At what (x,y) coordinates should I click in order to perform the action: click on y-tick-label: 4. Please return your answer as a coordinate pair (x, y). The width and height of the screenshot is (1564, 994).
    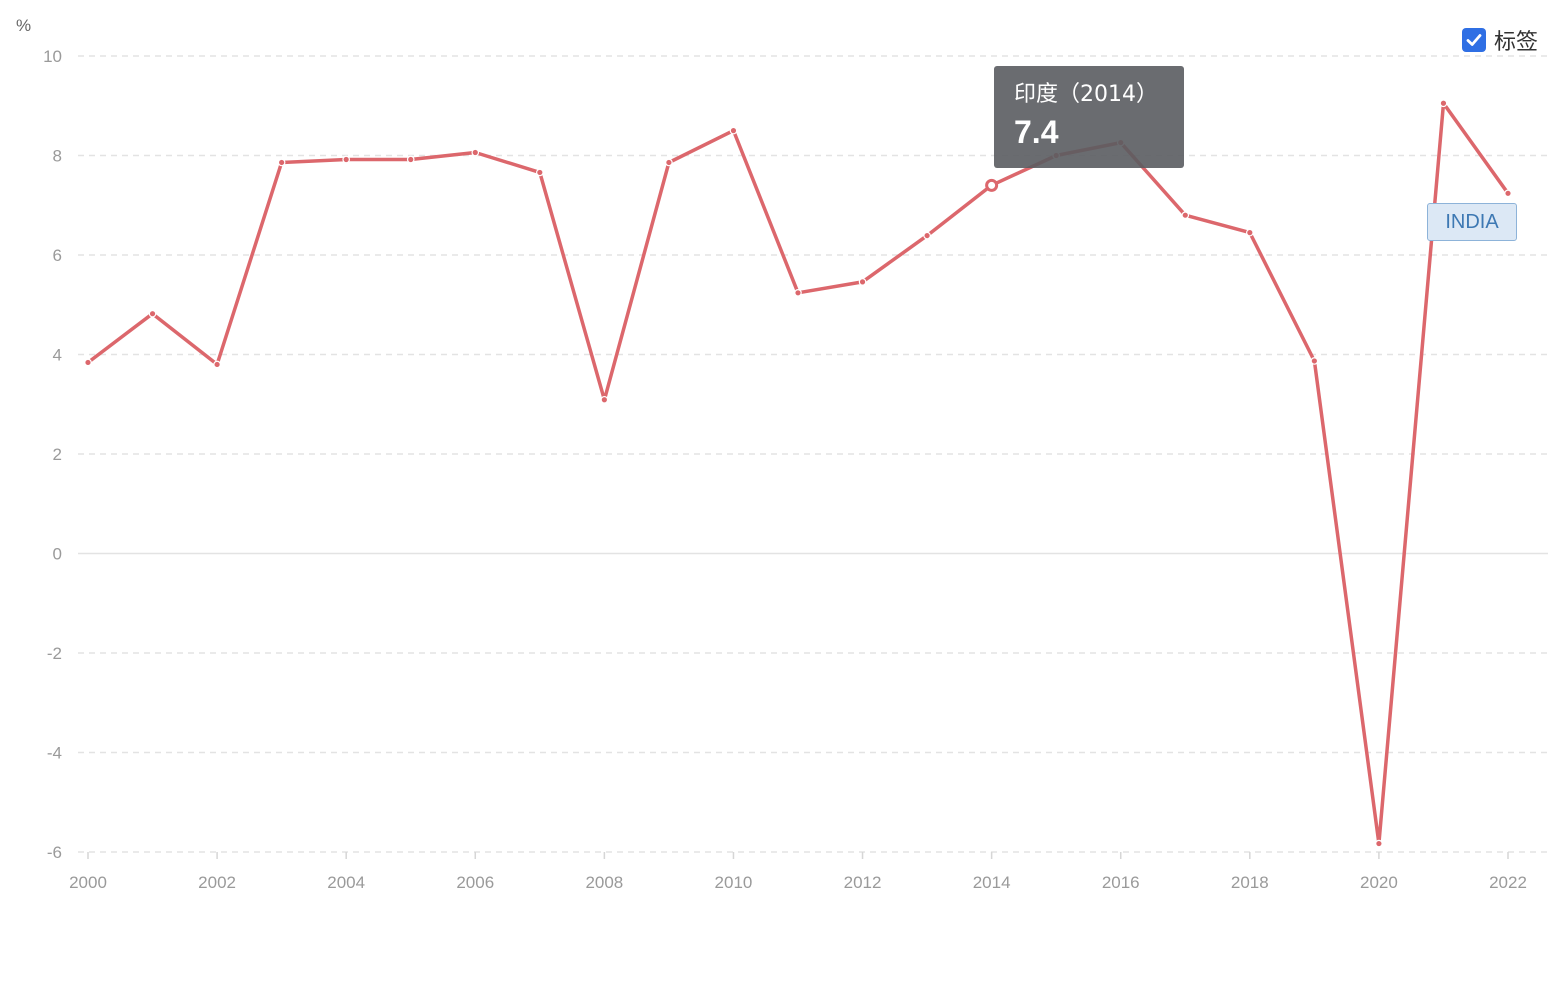
    Looking at the image, I should click on (57, 355).